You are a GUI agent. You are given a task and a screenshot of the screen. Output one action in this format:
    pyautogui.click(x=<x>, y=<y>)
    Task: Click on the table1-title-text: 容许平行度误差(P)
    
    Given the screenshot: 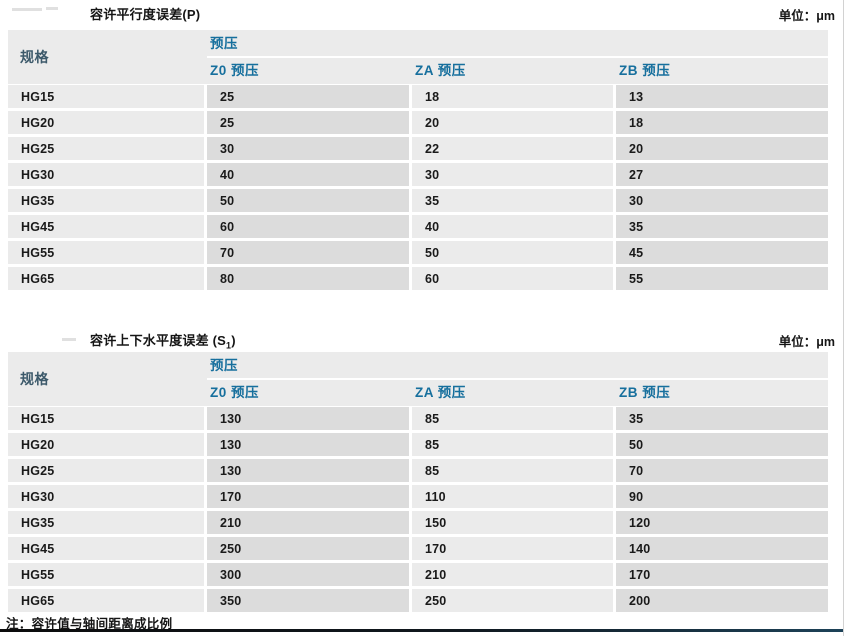 What is the action you would take?
    pyautogui.click(x=145, y=14)
    